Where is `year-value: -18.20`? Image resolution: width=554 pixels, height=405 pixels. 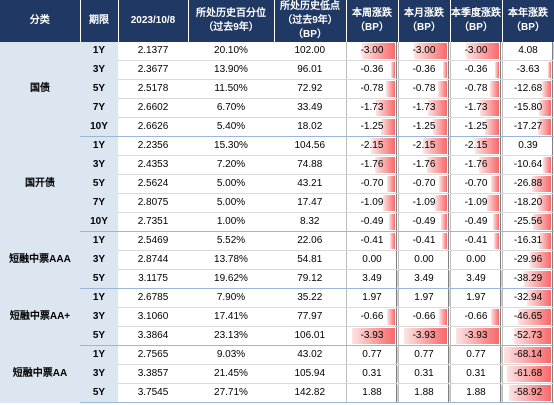
year-value: -18.20 is located at coordinates (528, 202).